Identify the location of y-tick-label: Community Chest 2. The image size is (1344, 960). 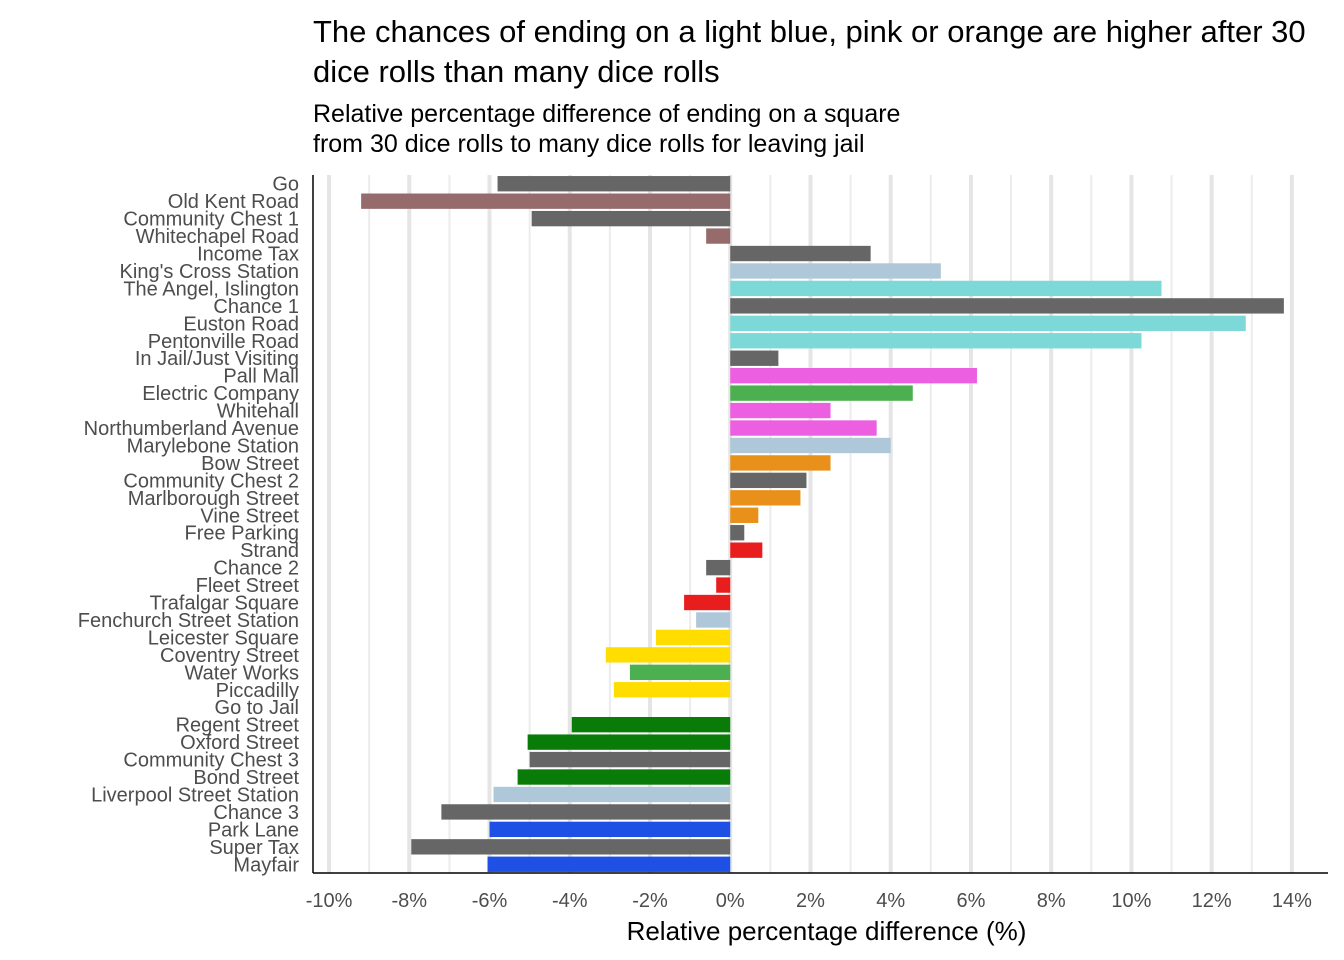
(211, 481).